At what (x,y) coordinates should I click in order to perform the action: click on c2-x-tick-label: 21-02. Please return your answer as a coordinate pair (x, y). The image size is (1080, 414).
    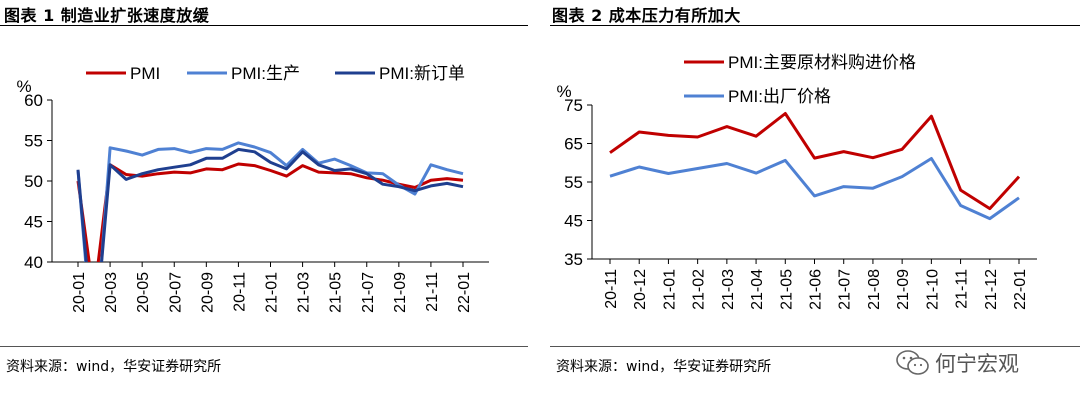
    Looking at the image, I should click on (699, 289).